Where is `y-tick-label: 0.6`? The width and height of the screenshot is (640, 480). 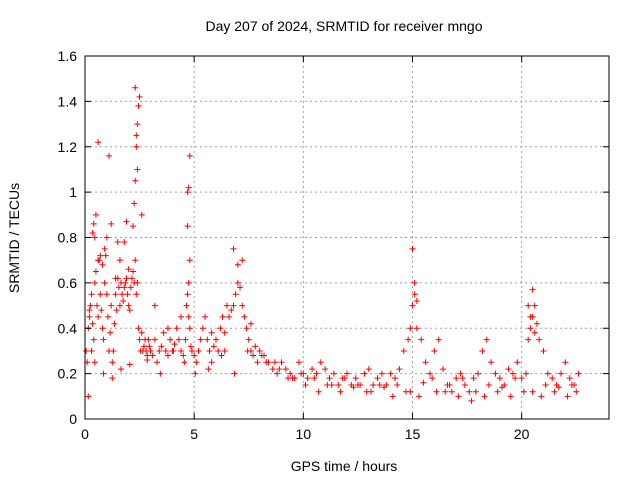 y-tick-label: 0.6 is located at coordinates (68, 283).